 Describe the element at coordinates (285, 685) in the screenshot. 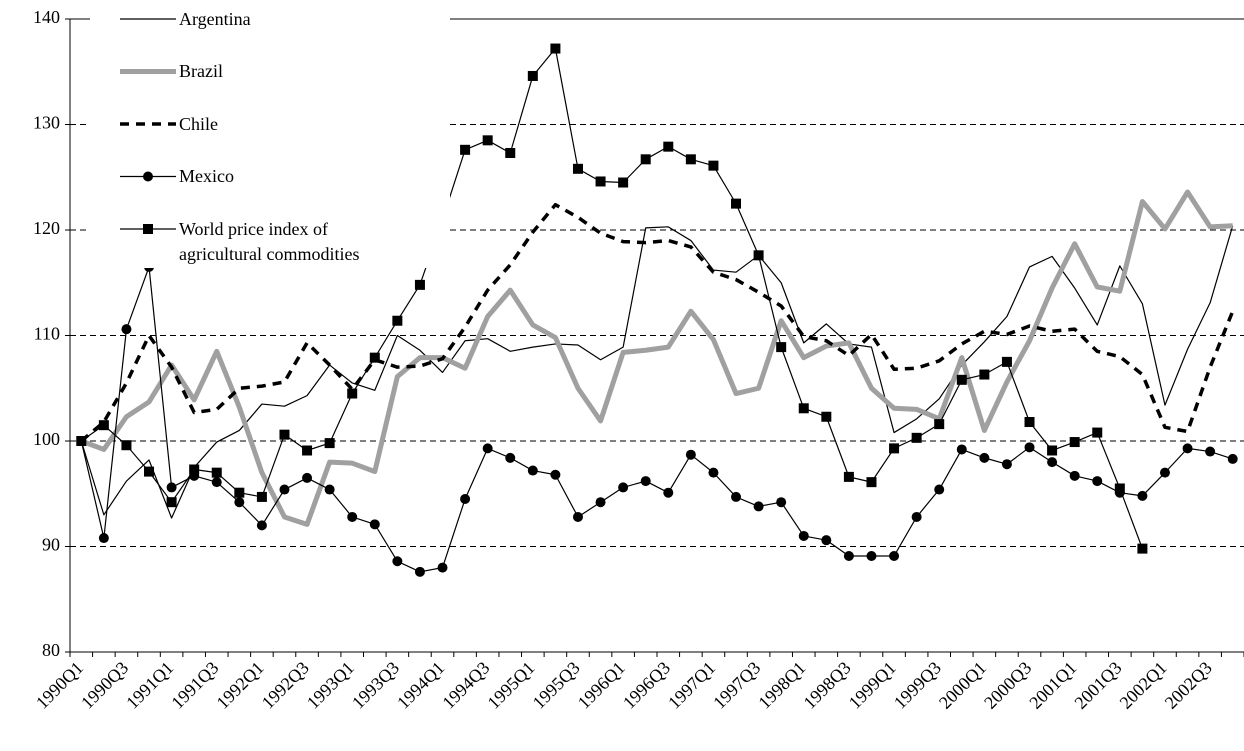

I see `x-tick-label: 1992Q3` at that location.